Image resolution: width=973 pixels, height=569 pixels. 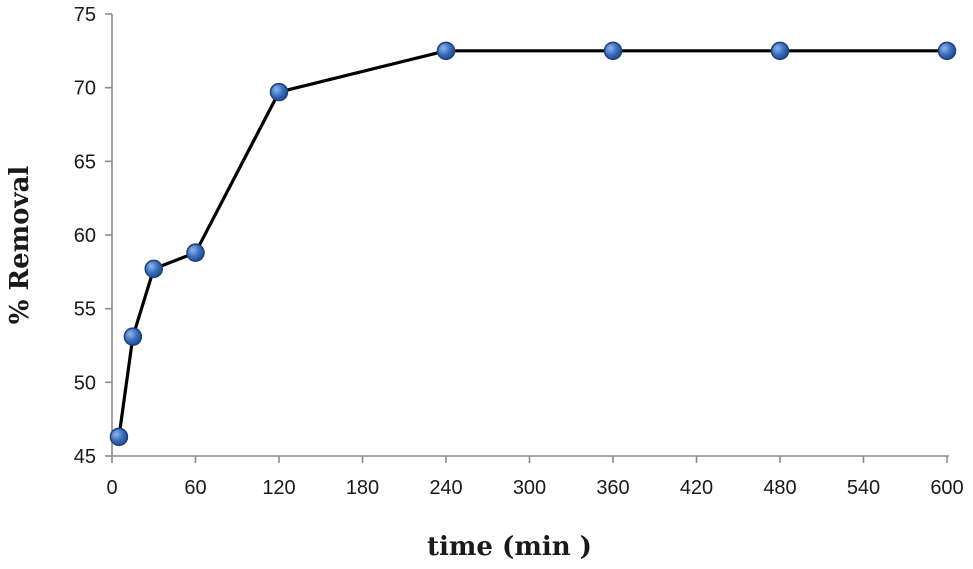 What do you see at coordinates (278, 488) in the screenshot?
I see `x-tick-label: 120` at bounding box center [278, 488].